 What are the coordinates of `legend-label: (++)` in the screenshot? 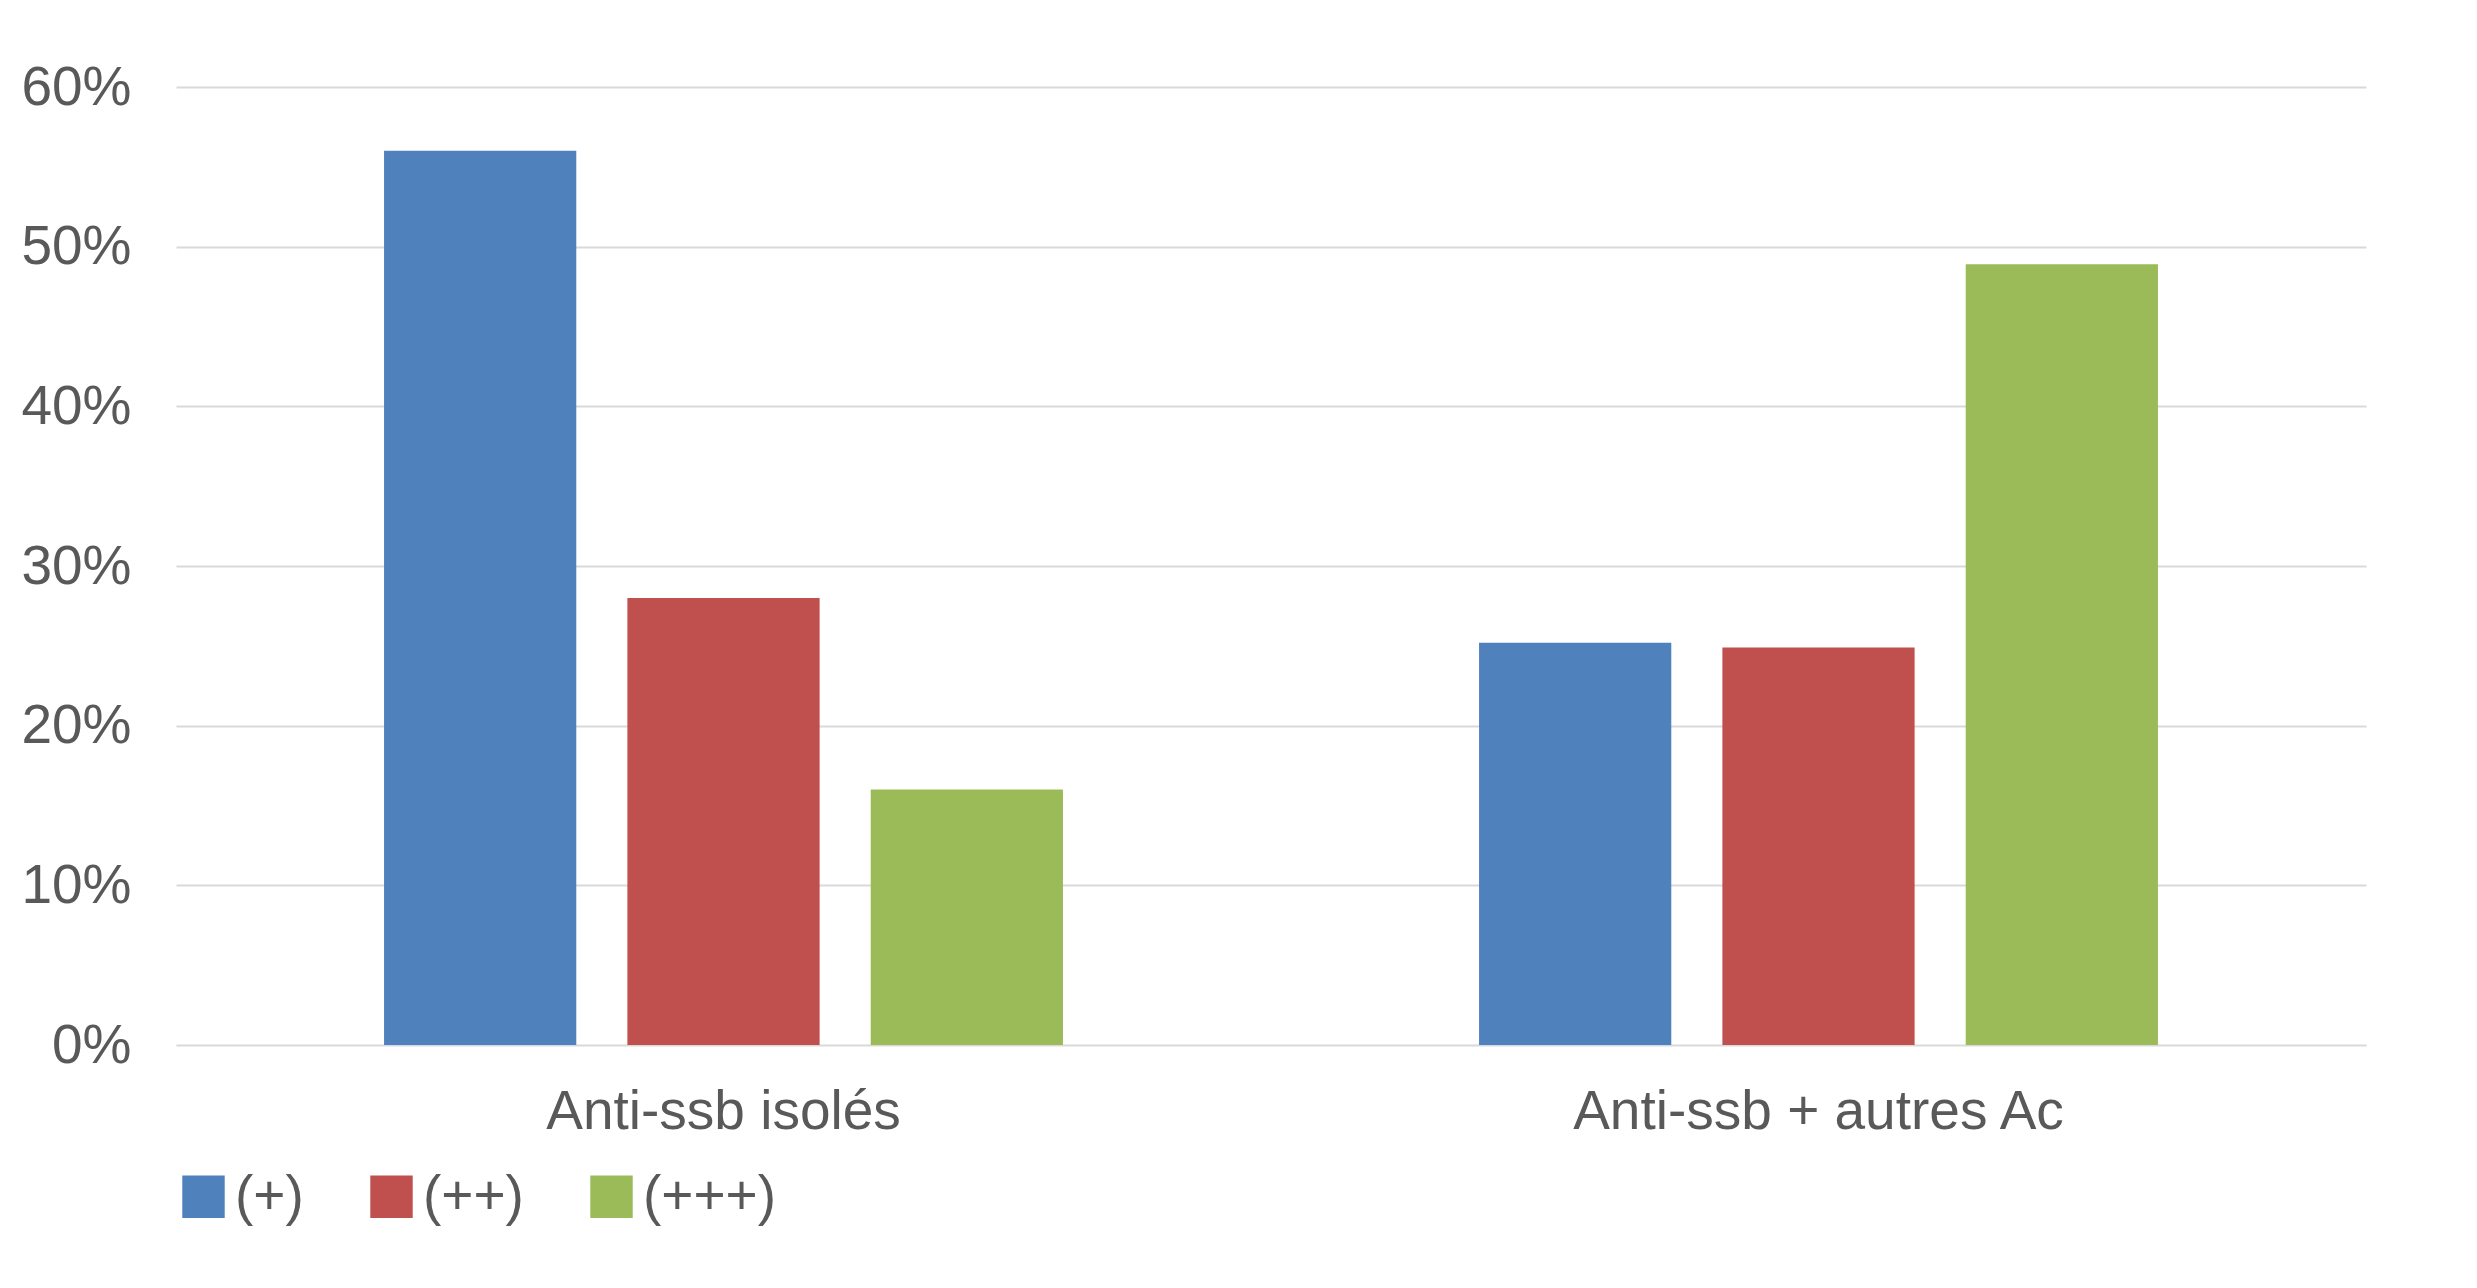 It's located at (473, 1194).